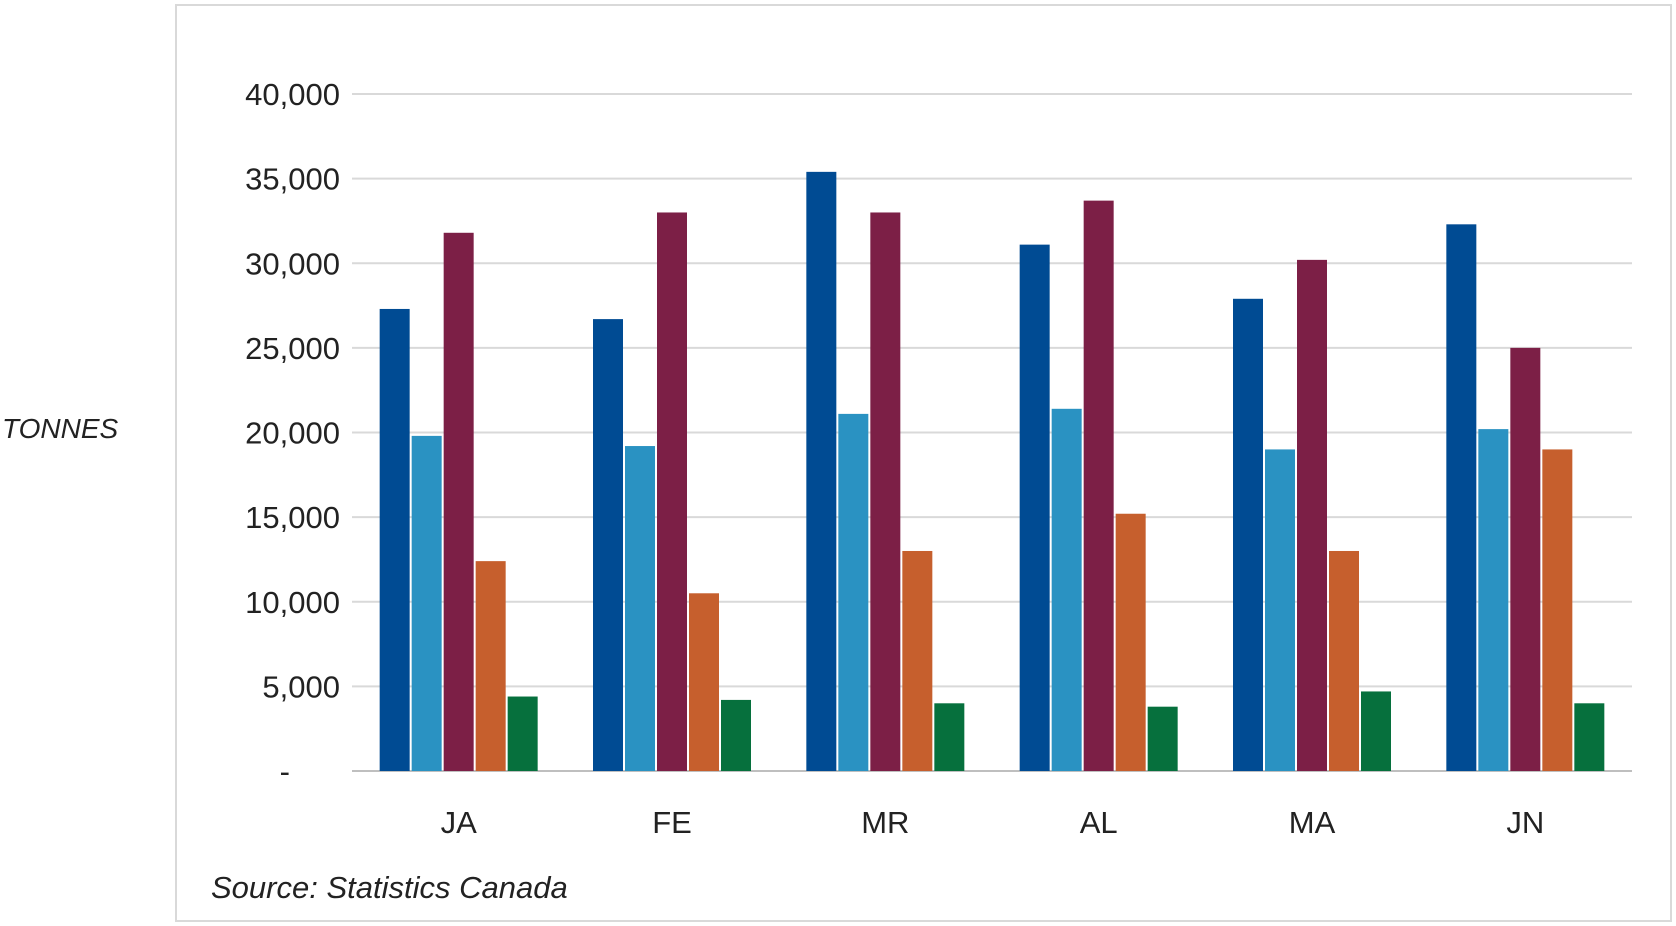  I want to click on y-tick-label: 20,000, so click(292, 433).